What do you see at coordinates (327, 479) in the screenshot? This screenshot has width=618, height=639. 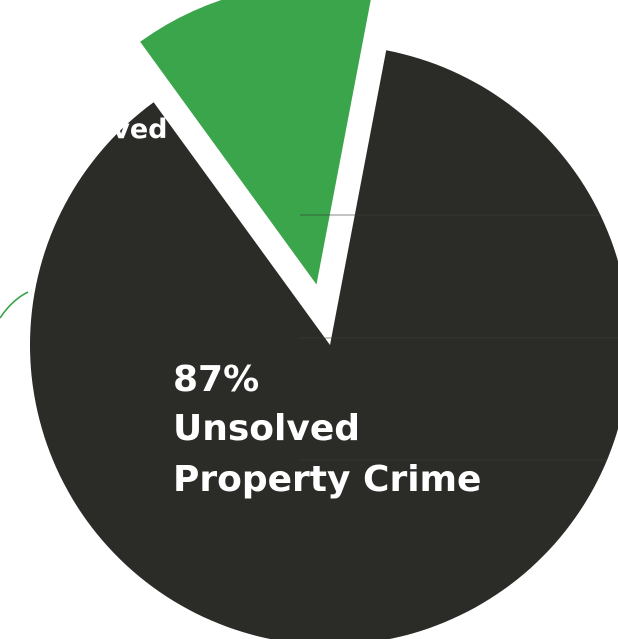 I see `unsolved-name-line-2: Property Crime` at bounding box center [327, 479].